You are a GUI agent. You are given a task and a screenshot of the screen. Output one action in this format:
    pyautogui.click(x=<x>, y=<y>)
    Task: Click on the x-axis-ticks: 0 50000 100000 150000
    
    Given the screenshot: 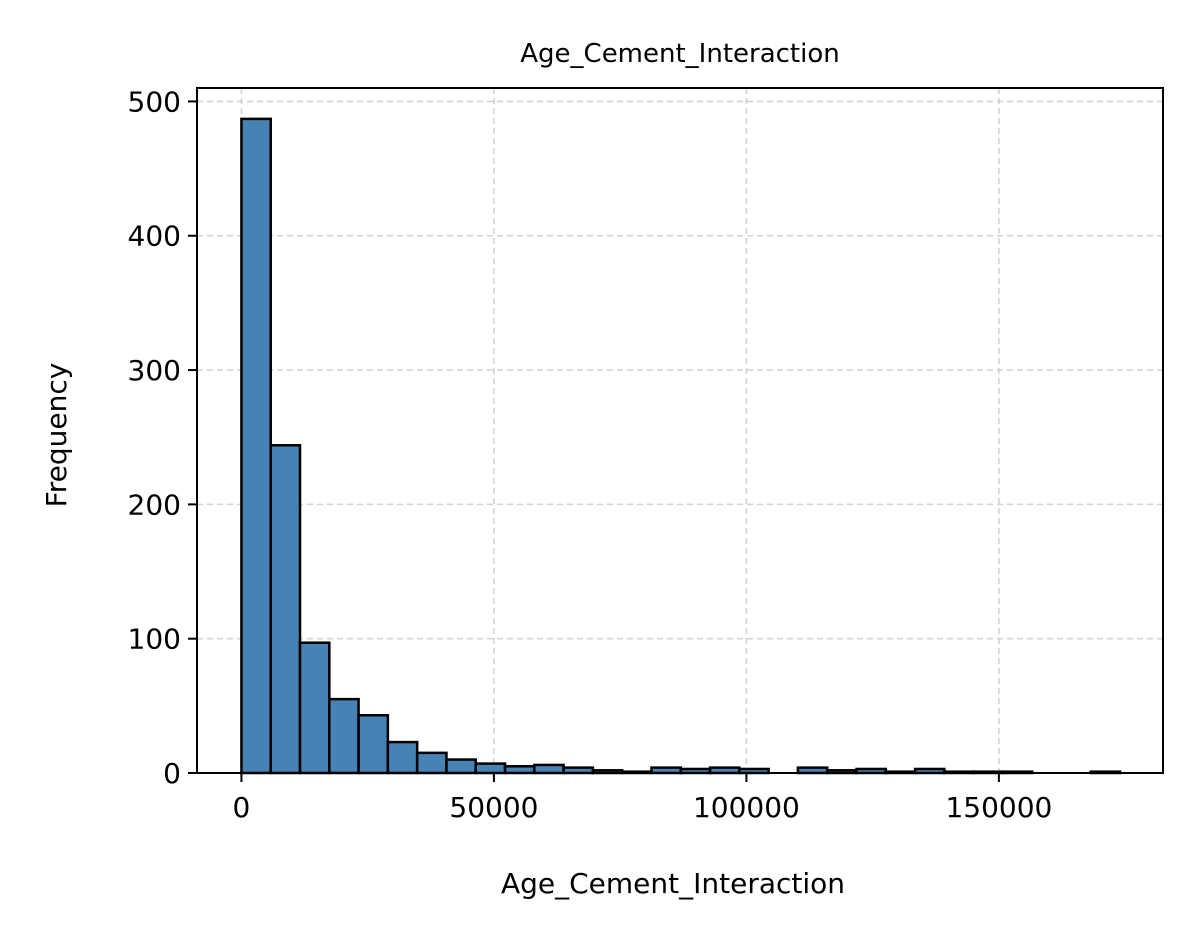 What is the action you would take?
    pyautogui.click(x=642, y=798)
    